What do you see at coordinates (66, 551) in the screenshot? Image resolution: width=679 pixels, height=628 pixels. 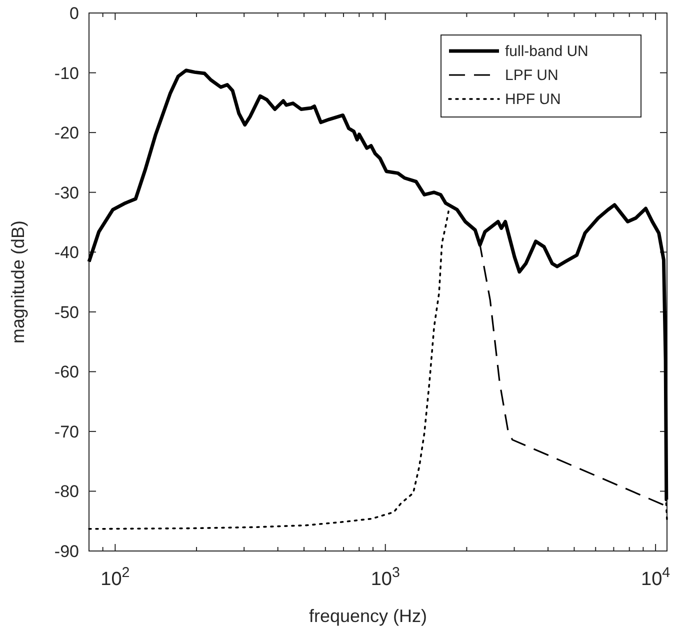 I see `y-tick-label: -90` at bounding box center [66, 551].